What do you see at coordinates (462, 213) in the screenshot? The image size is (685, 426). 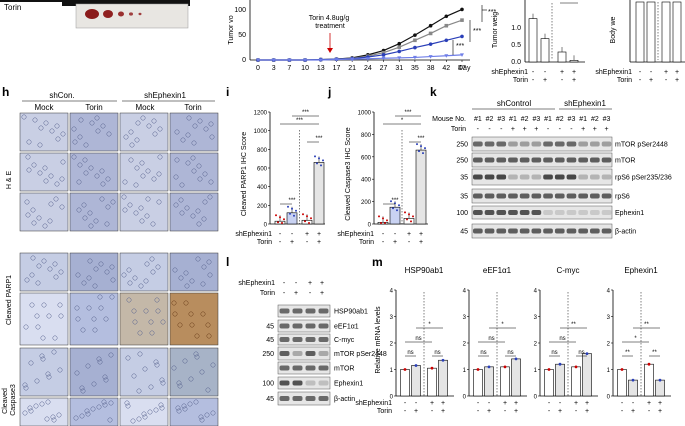 I see `mw-marker: 100` at bounding box center [462, 213].